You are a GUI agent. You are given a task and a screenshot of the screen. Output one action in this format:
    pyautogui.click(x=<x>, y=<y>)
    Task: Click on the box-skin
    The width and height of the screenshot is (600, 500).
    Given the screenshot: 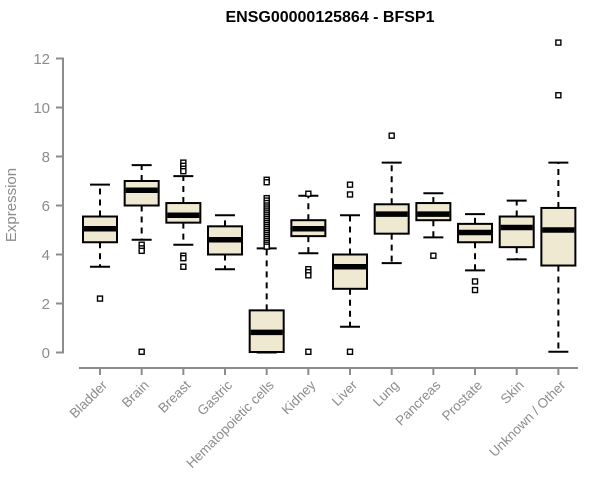 What is the action you would take?
    pyautogui.click(x=516, y=230)
    